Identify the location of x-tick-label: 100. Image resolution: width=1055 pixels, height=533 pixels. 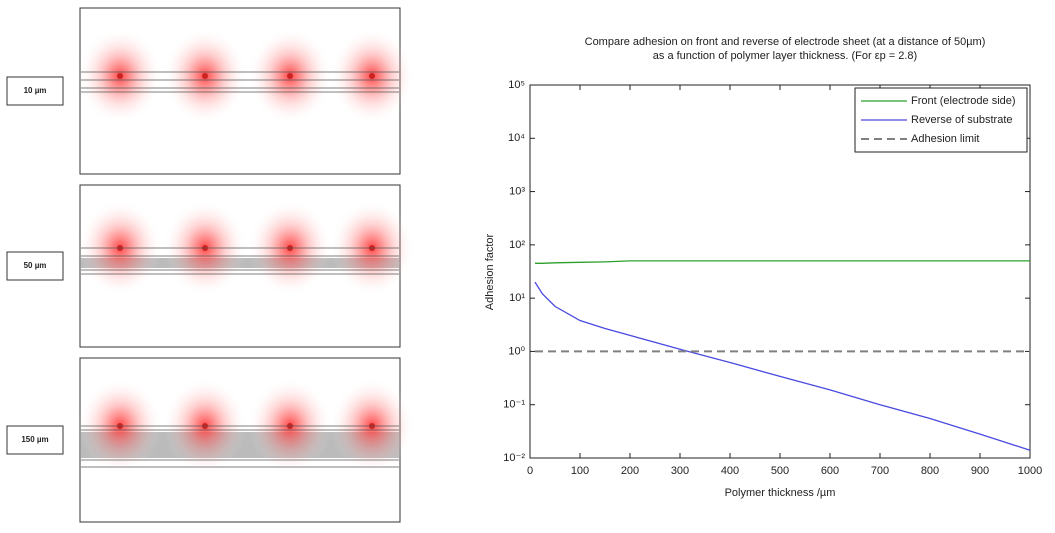
(580, 471).